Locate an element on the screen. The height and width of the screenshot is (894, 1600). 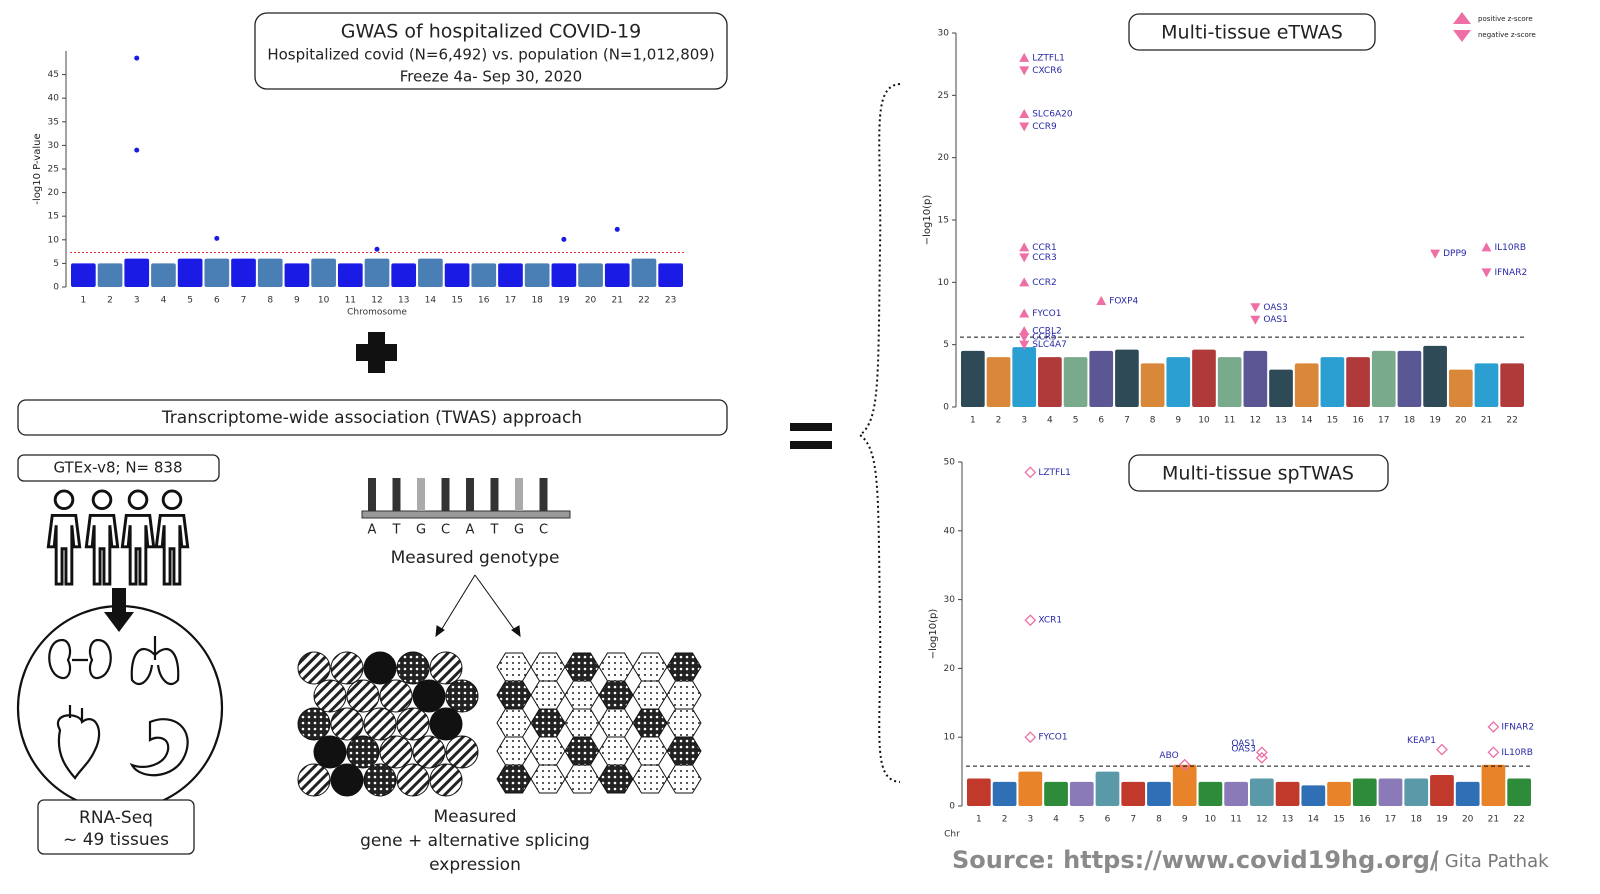
x-tick-label: 5 is located at coordinates (1082, 820).